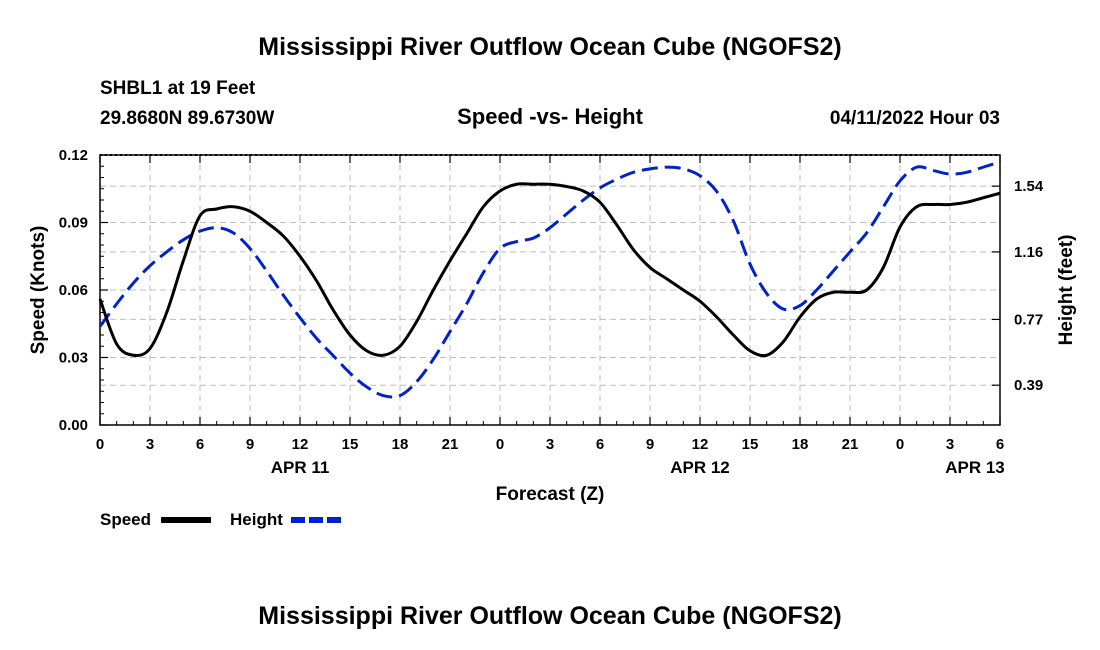  What do you see at coordinates (1066, 290) in the screenshot?
I see `y2-axis-label: Height (feet)` at bounding box center [1066, 290].